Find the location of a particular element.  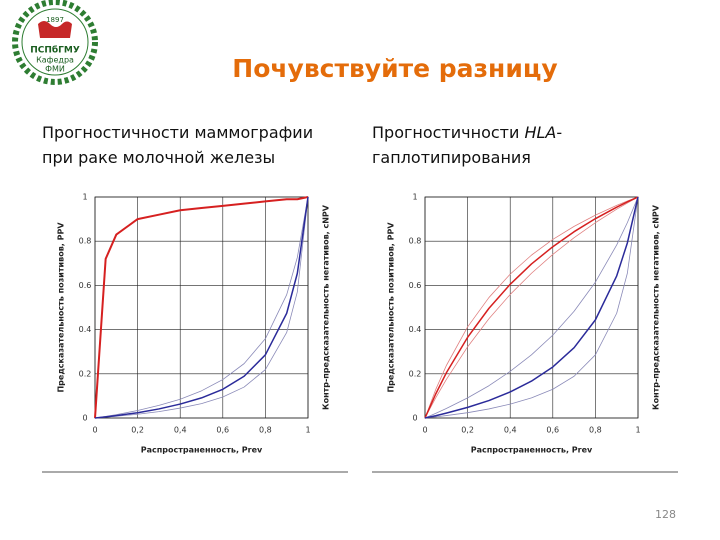

chart-subtitle: гаплотипирования is located at coordinates (451, 157).